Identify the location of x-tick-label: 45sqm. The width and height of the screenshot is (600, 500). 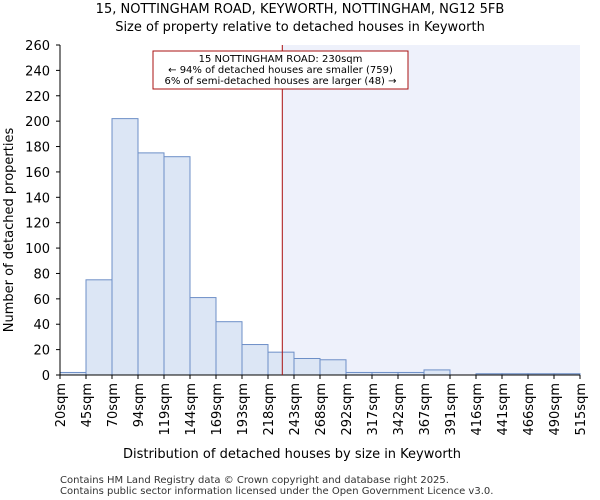
(87, 405).